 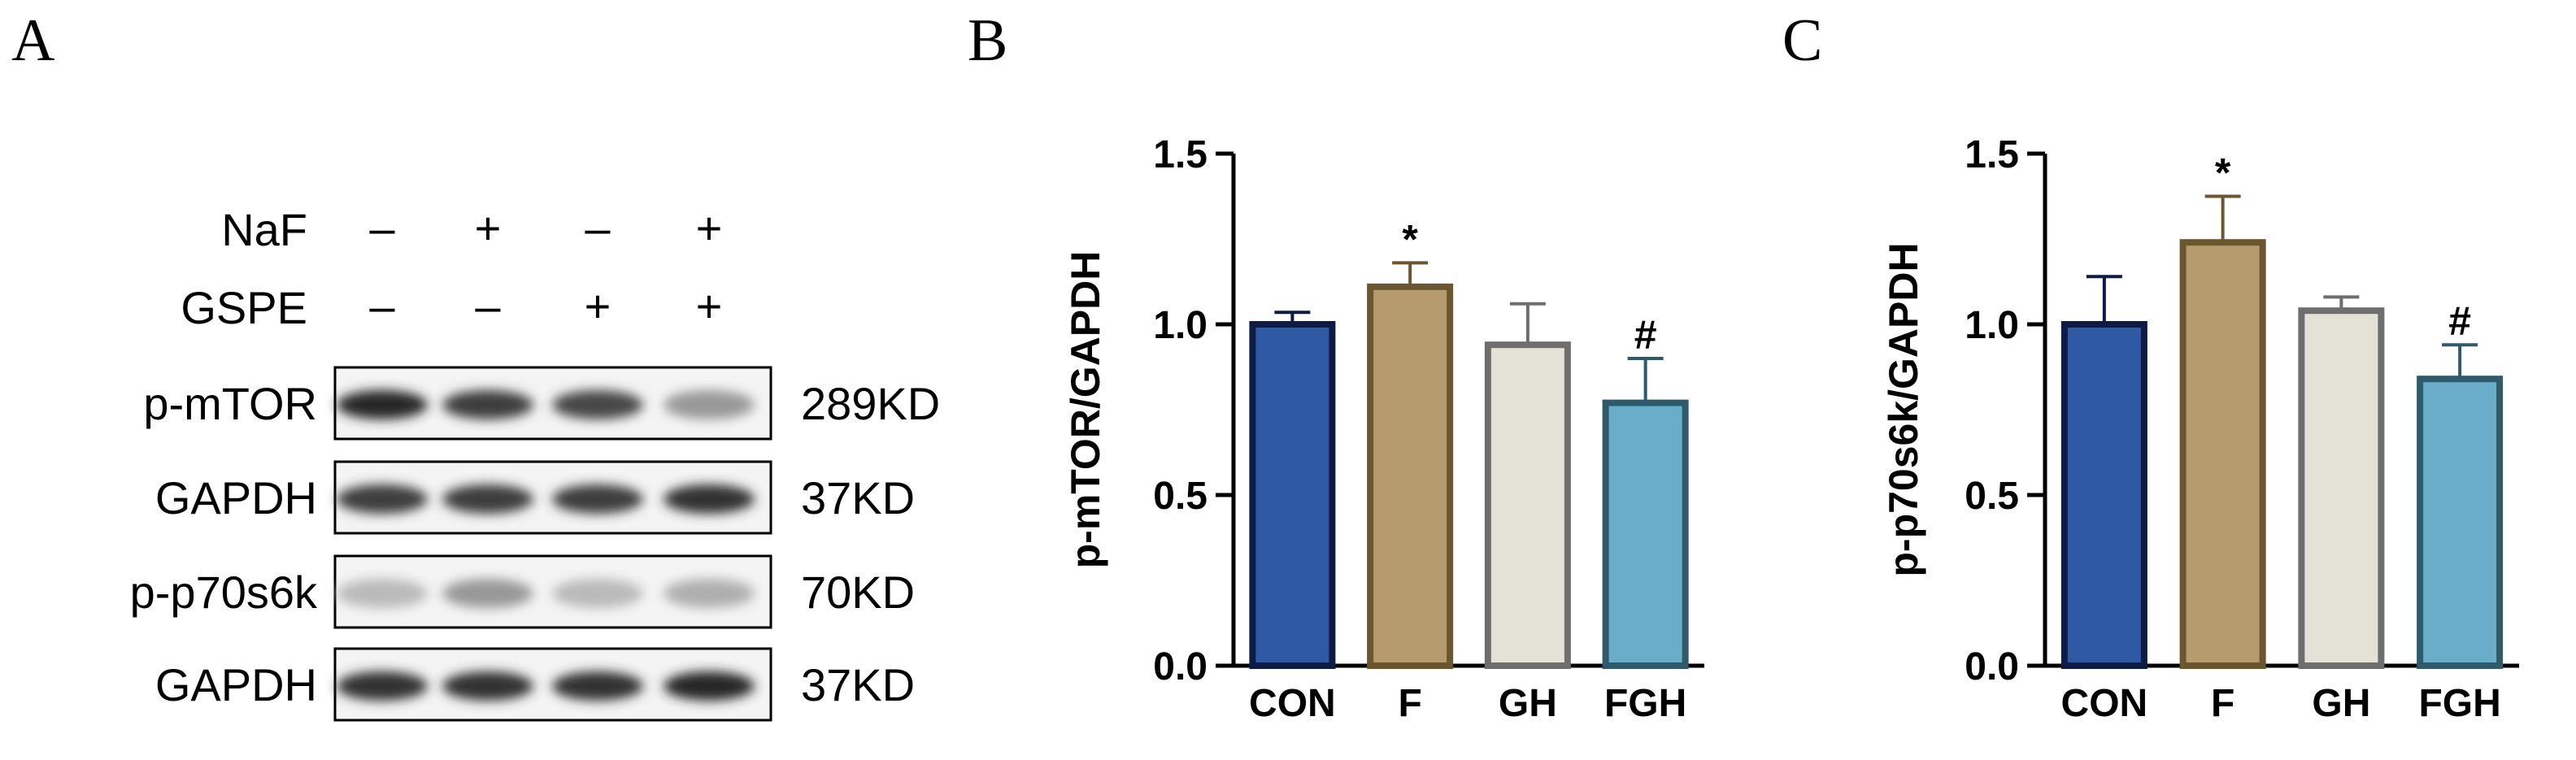 I want to click on y-axis-title: p-p70s6k/GAPDH, so click(x=1904, y=409).